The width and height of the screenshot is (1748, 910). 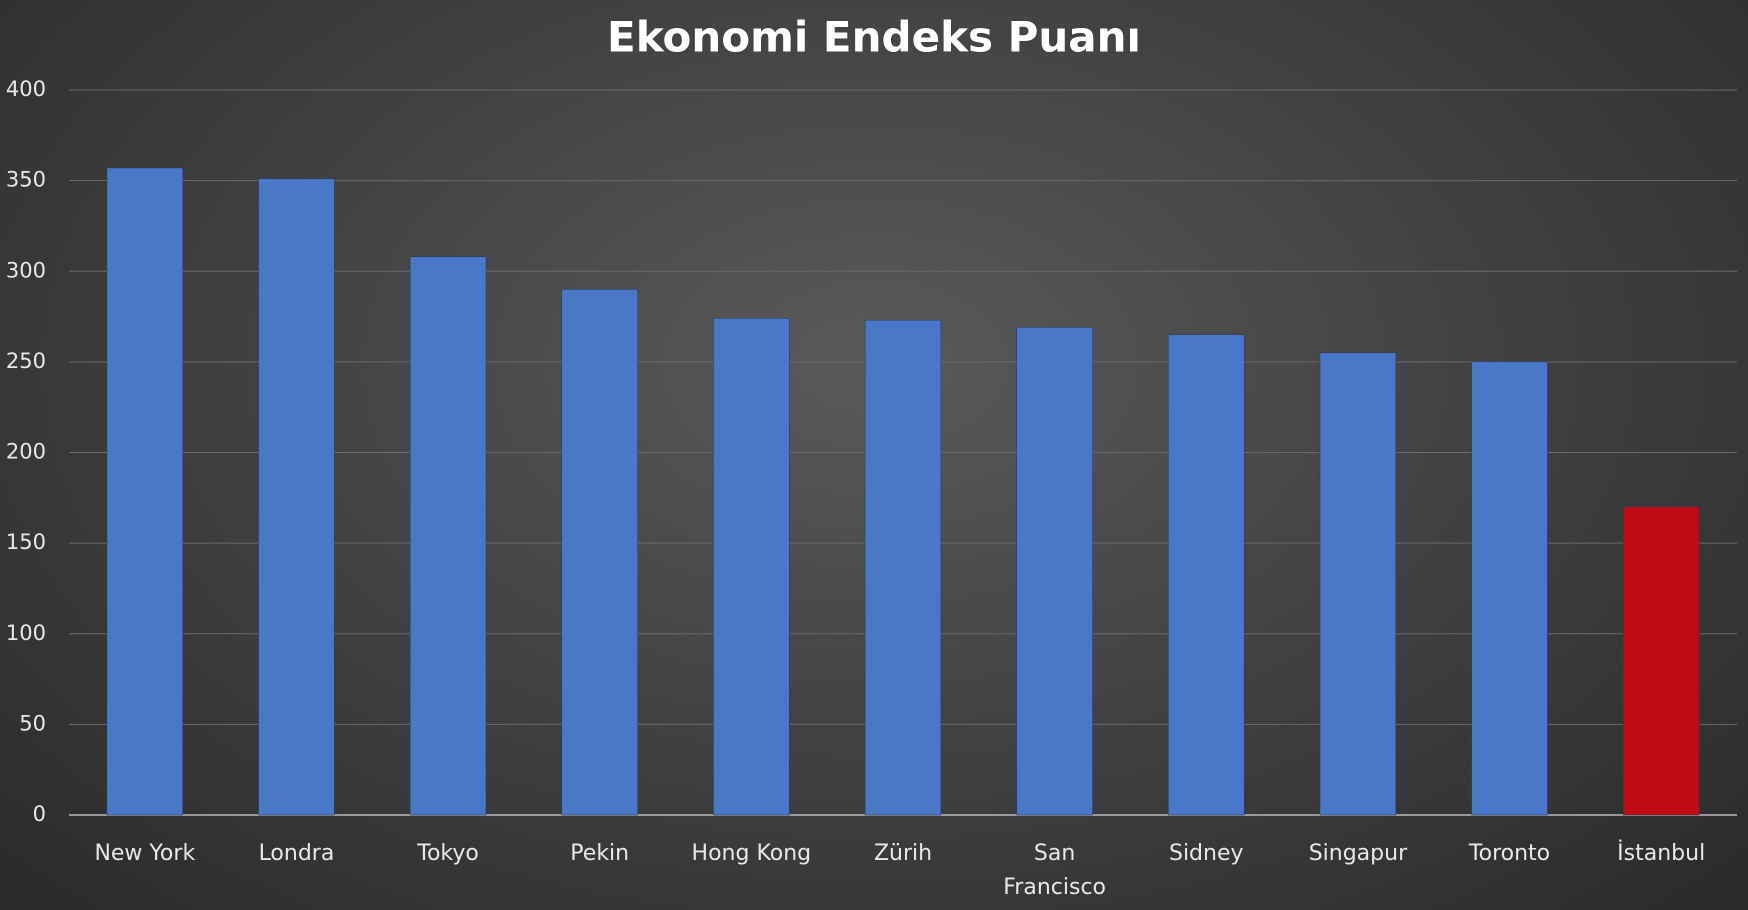 What do you see at coordinates (1509, 853) in the screenshot?
I see `x-tick-label: Toronto` at bounding box center [1509, 853].